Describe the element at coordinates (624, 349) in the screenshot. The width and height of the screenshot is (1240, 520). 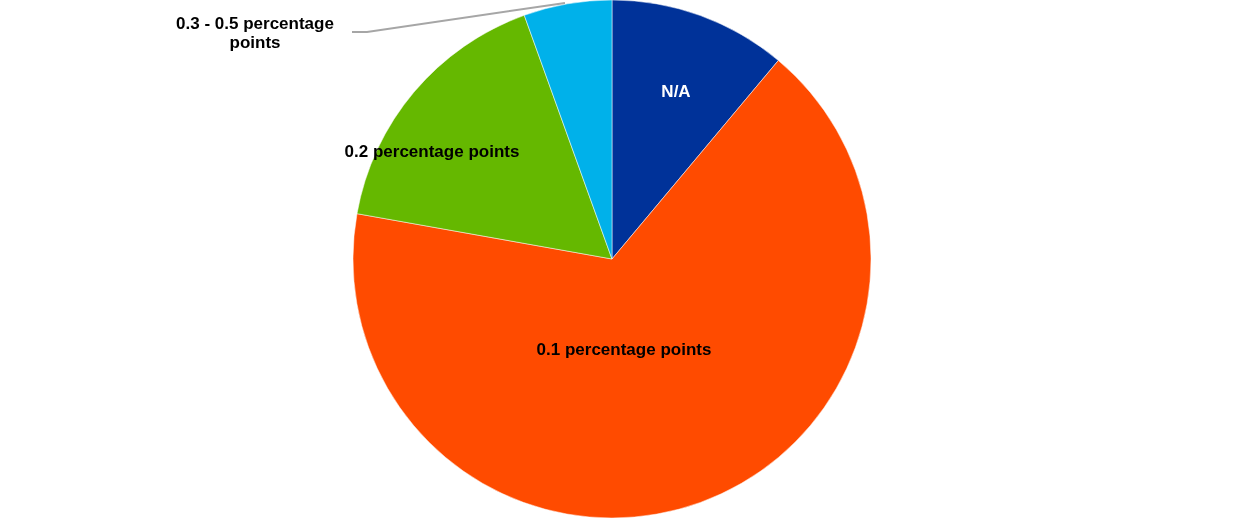
I see `slice-label: 0.1 percentage points` at that location.